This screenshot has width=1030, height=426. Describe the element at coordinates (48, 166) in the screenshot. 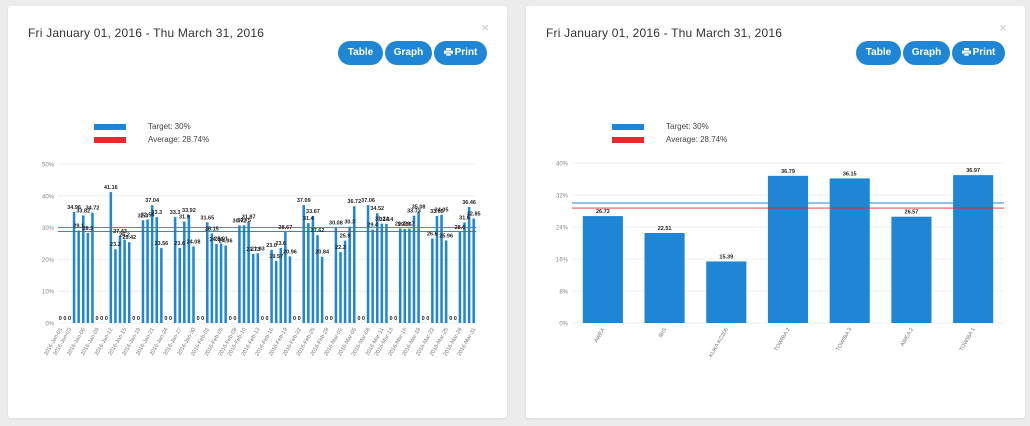

I see `y-tick-label: 50%` at that location.